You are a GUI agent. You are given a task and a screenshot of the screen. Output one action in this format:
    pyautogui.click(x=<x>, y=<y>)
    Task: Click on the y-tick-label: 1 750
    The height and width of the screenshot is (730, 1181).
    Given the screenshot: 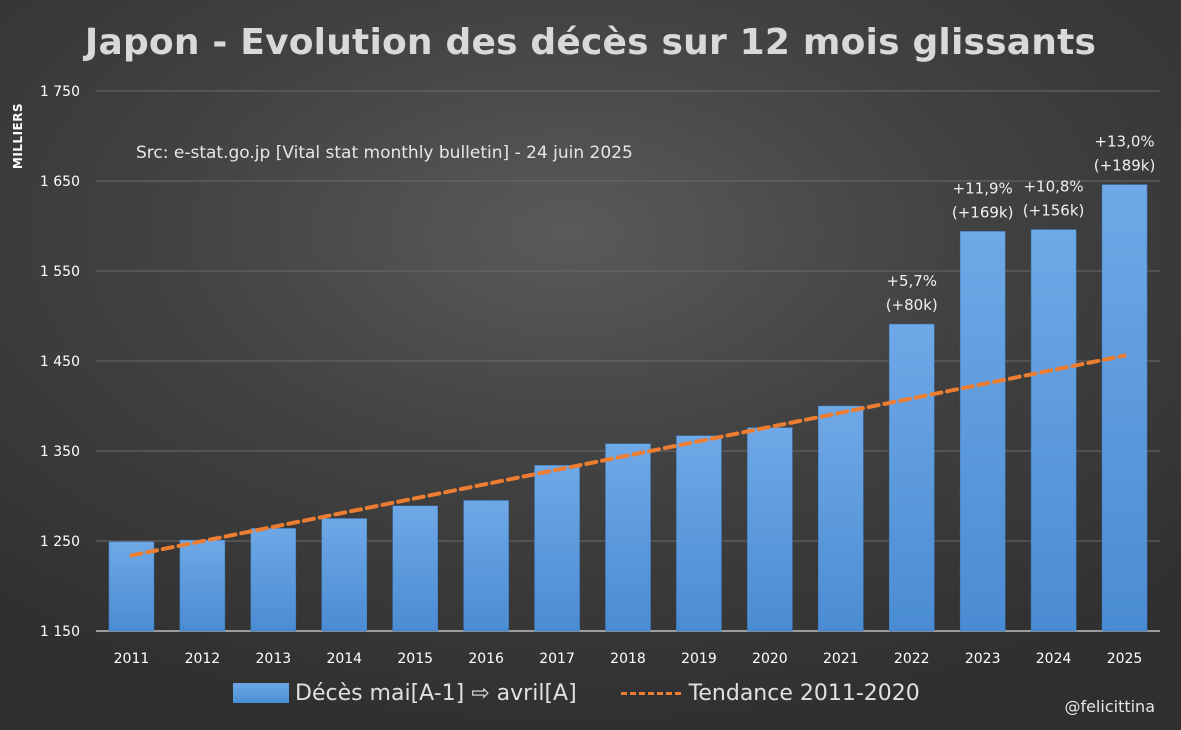 What is the action you would take?
    pyautogui.click(x=60, y=92)
    